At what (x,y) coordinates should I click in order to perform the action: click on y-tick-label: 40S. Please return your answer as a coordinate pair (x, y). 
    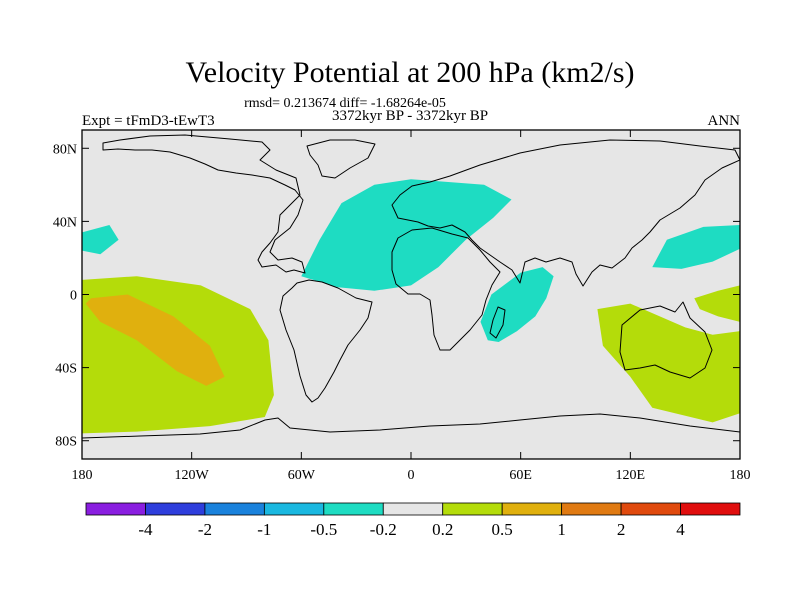
    Looking at the image, I should click on (66, 369).